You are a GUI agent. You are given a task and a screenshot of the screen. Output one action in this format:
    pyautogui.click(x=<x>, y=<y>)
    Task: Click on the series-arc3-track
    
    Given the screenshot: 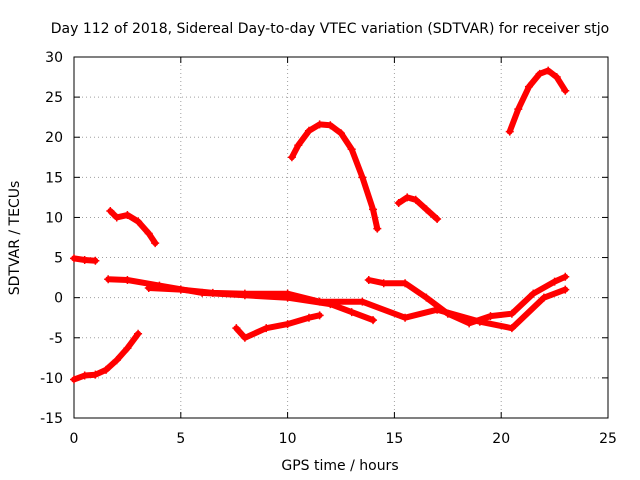 What is the action you would take?
    pyautogui.click(x=133, y=227)
    